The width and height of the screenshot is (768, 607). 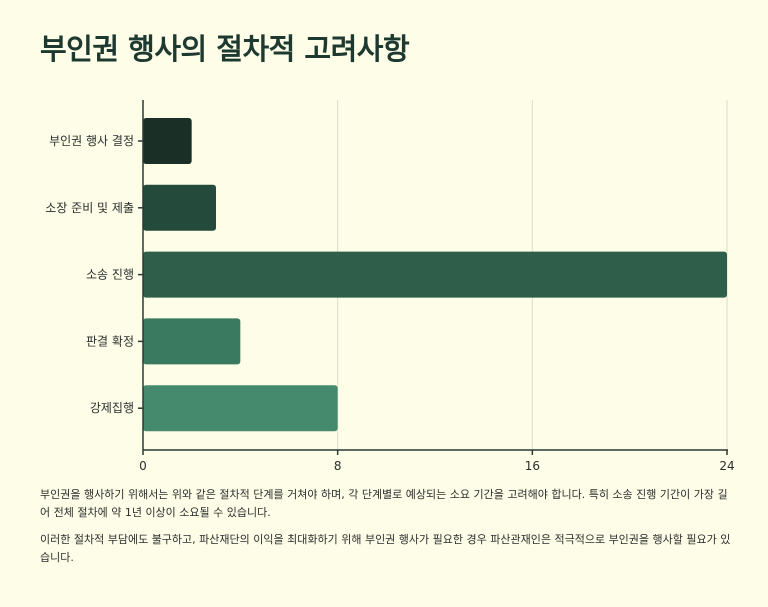 What do you see at coordinates (726, 466) in the screenshot?
I see `x-tick-label-24: 24` at bounding box center [726, 466].